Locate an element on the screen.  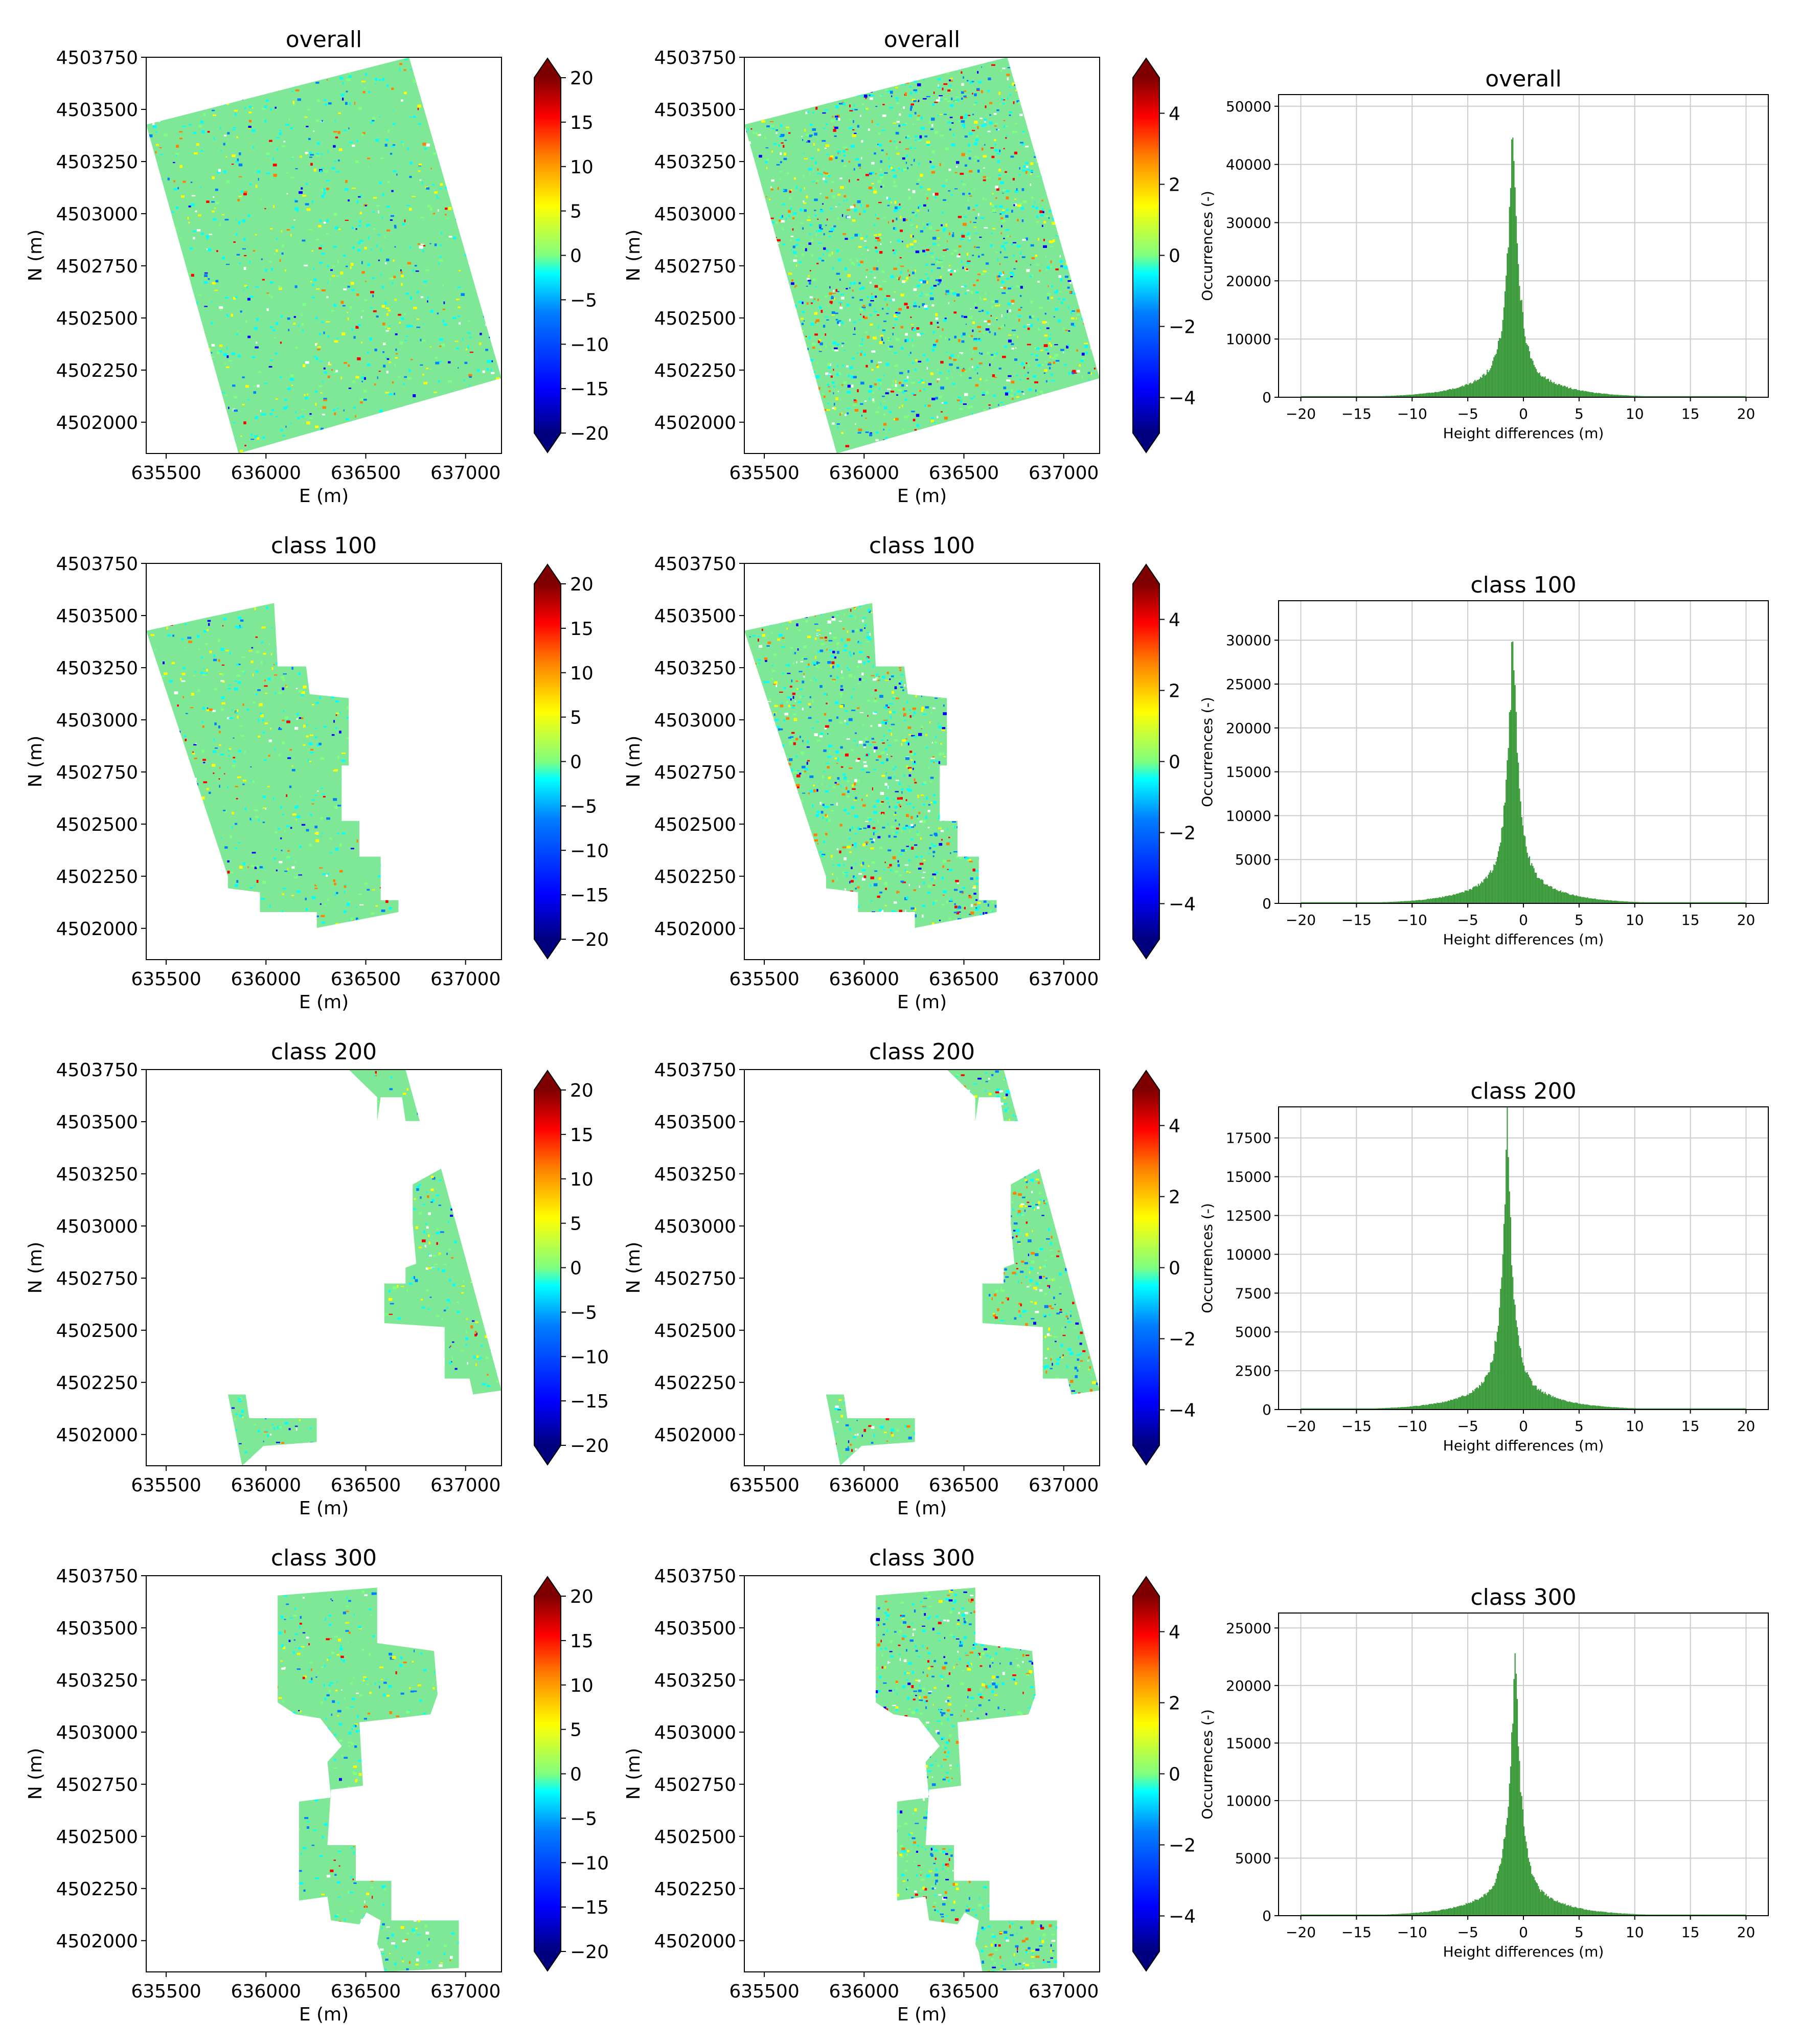
map-abs-class-100-xtick-label: 636000 is located at coordinates (266, 979).